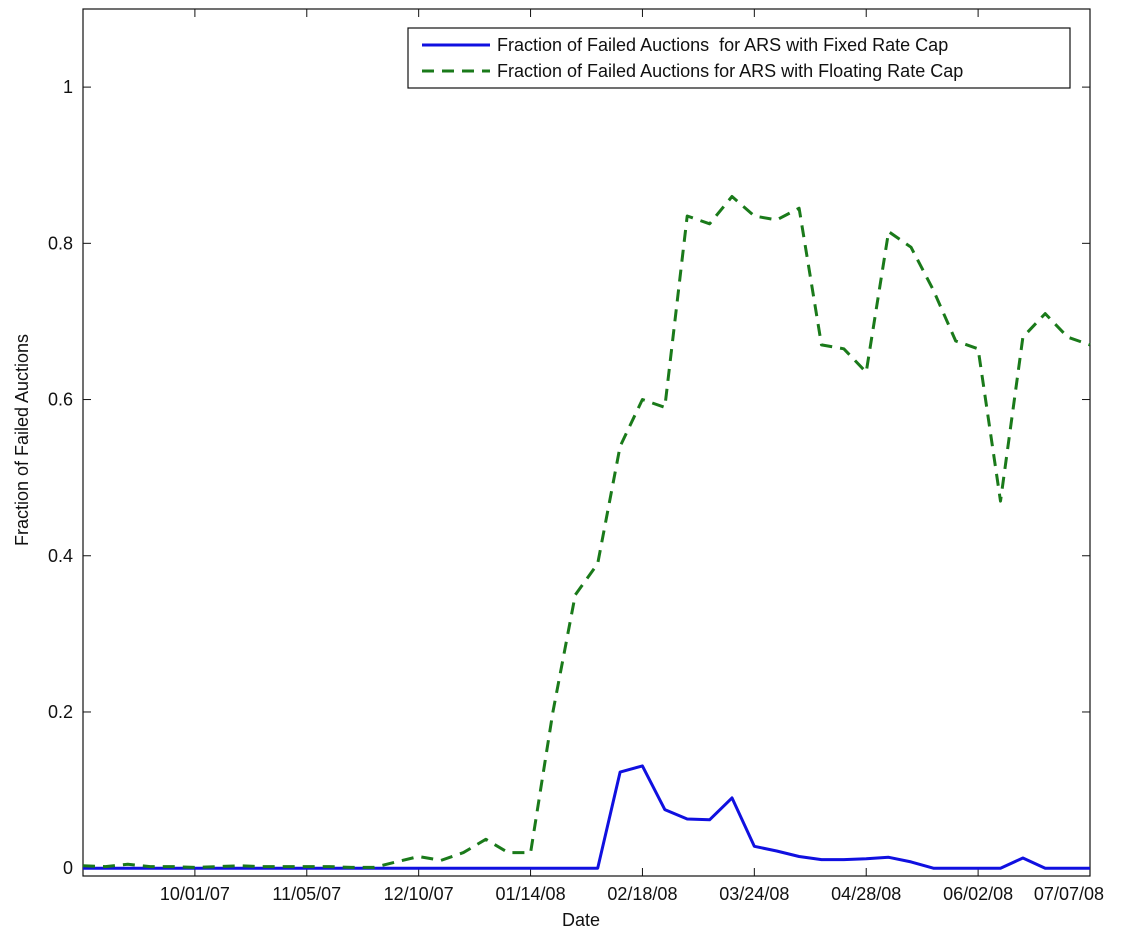 The width and height of the screenshot is (1141, 933). I want to click on x-tick-label: 01/14/08, so click(531, 894).